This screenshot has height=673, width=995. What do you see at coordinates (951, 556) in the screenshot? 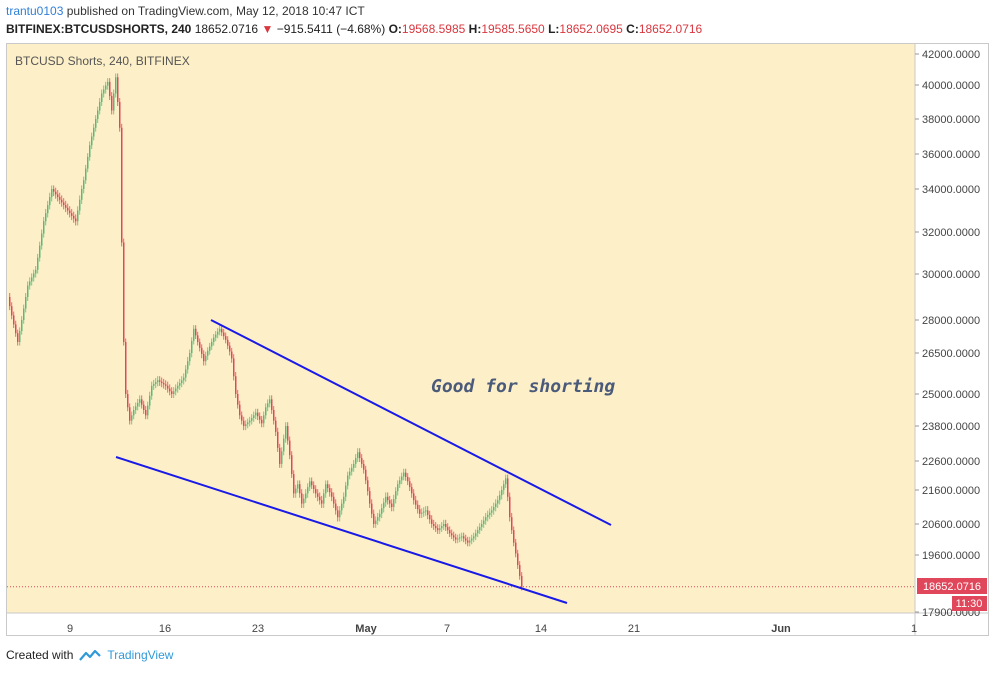
I see `price-tick-label: 19600.0000` at bounding box center [951, 556].